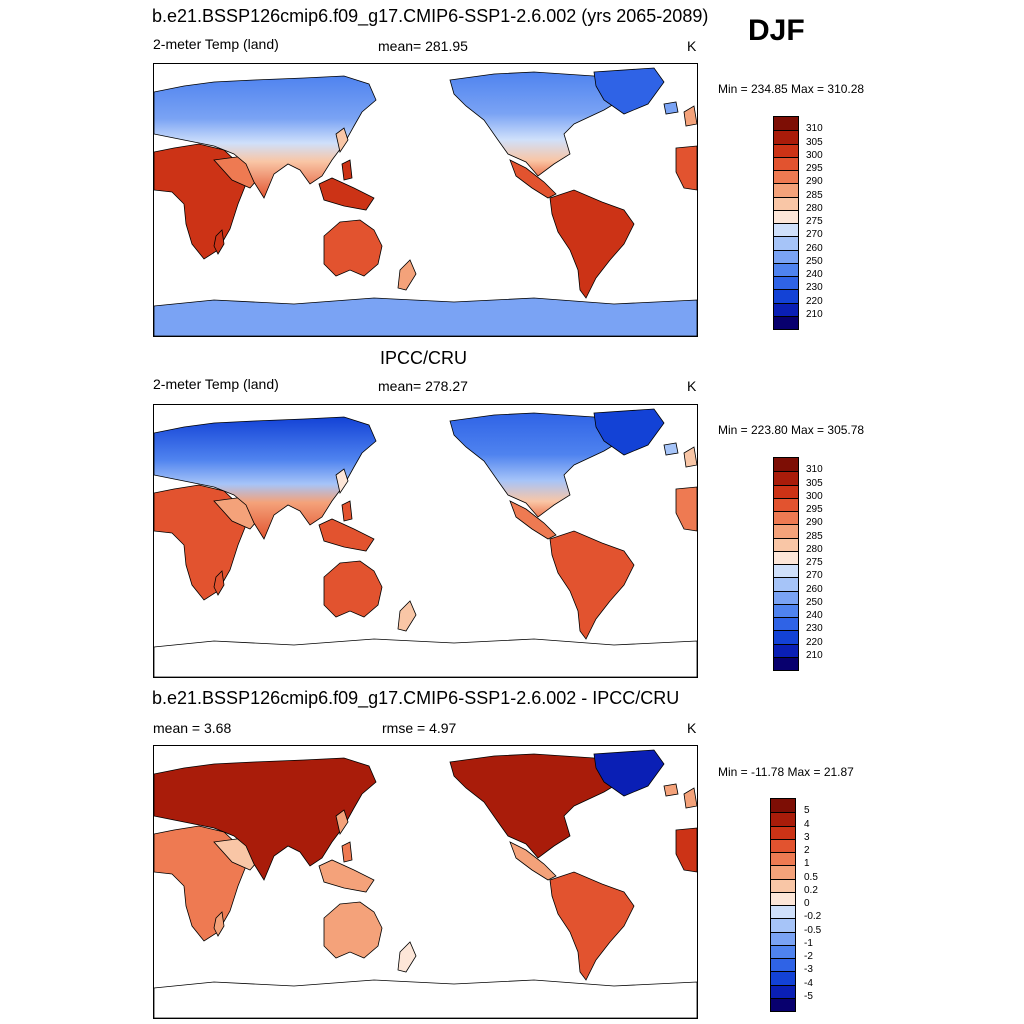 This screenshot has width=1024, height=1024. What do you see at coordinates (419, 728) in the screenshot?
I see `panel-diff-rmse-label: rmse = 4.97` at bounding box center [419, 728].